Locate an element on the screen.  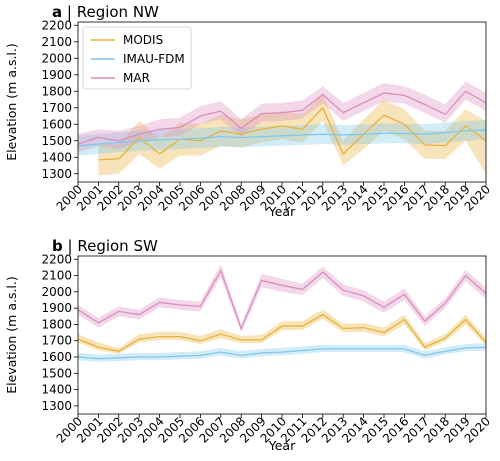
legend-label-mar: MAR is located at coordinates (136, 78).